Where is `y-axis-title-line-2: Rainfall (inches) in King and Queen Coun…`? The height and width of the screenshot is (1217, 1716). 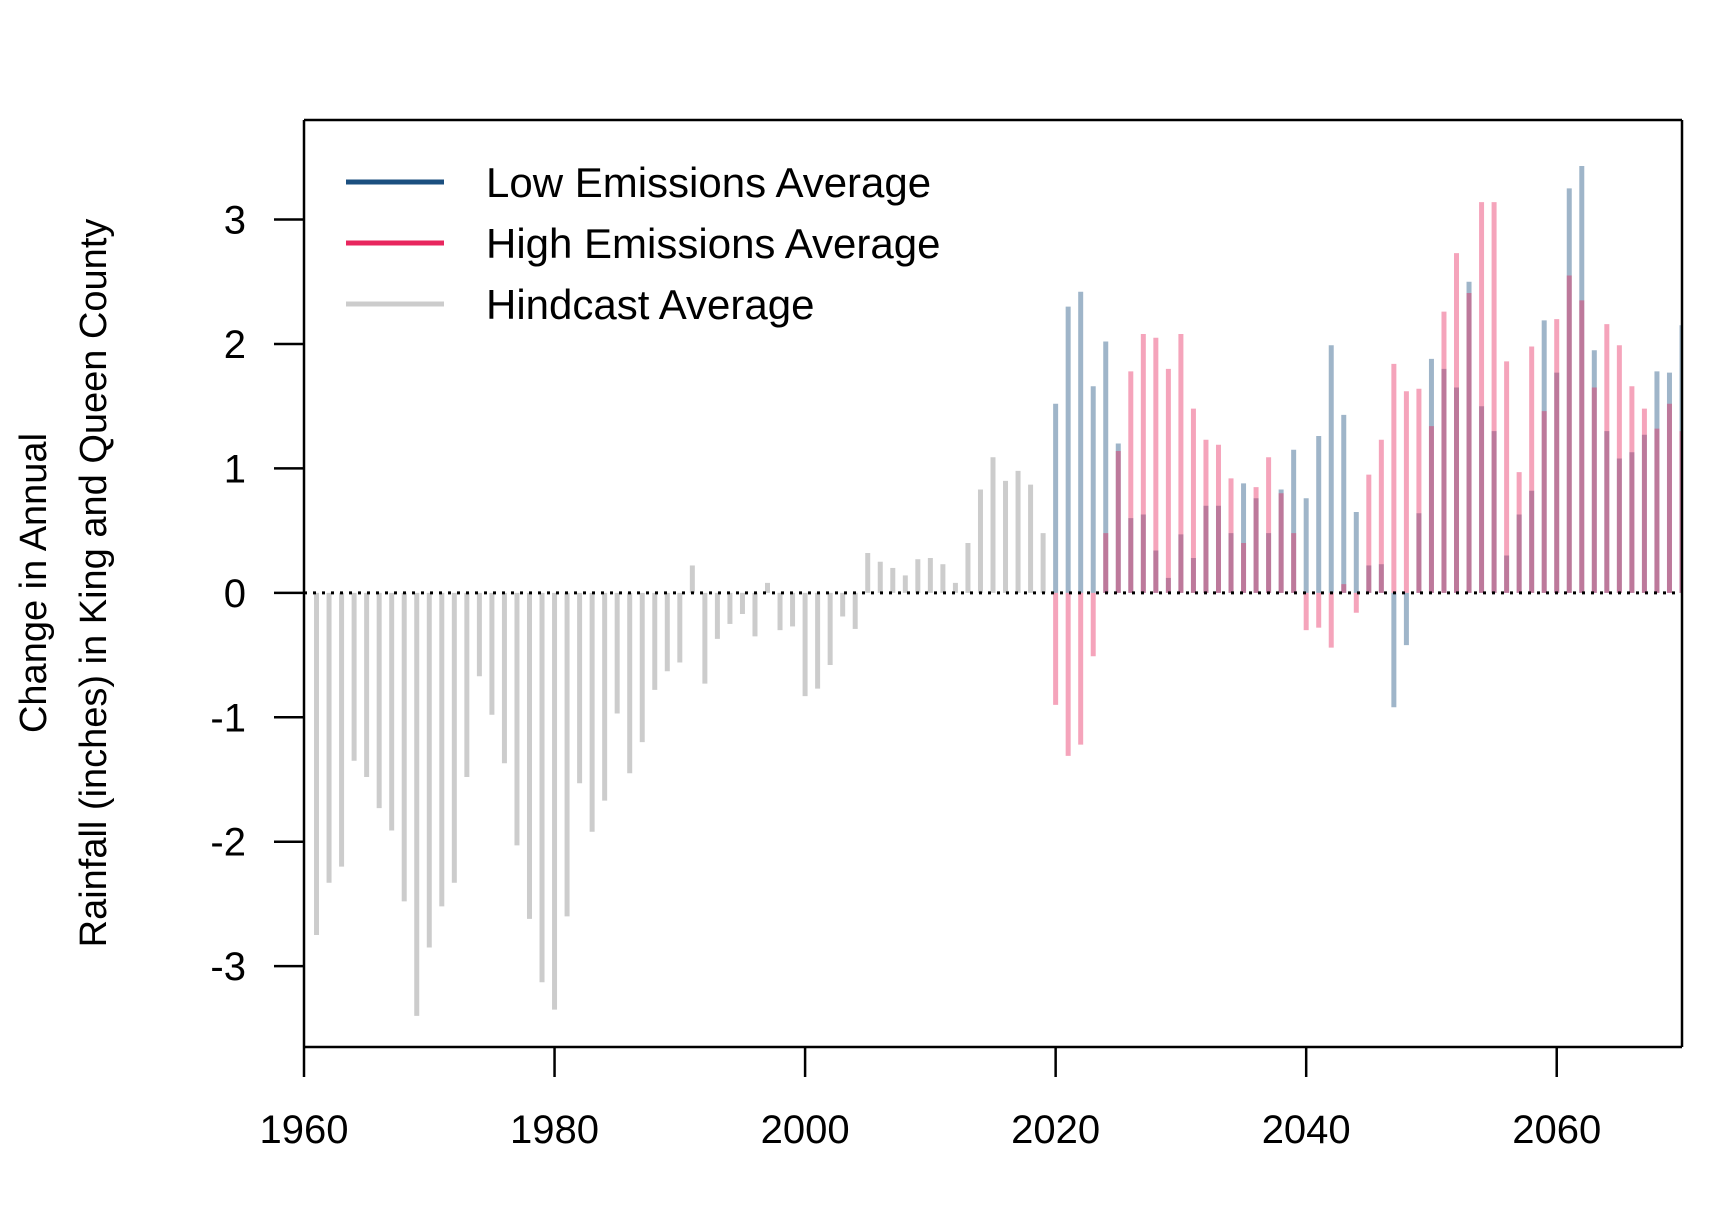 y-axis-title-line-2: Rainfall (inches) in King and Queen Coun… is located at coordinates (94, 583).